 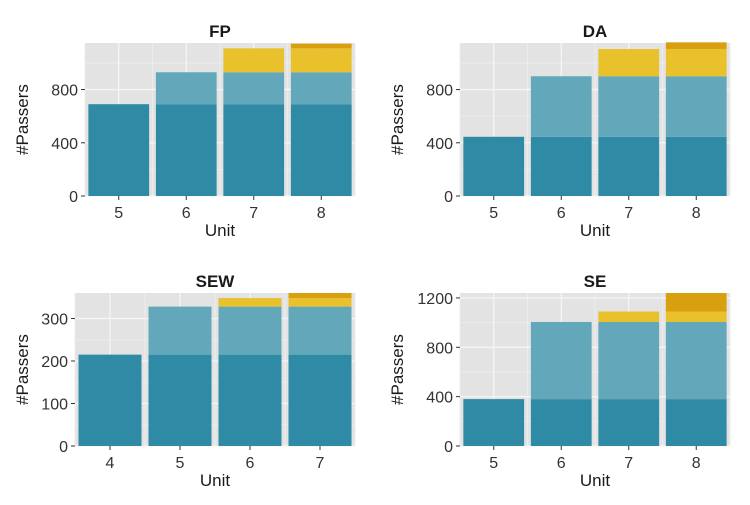 What do you see at coordinates (595, 31) in the screenshot?
I see `panel-title: DA` at bounding box center [595, 31].